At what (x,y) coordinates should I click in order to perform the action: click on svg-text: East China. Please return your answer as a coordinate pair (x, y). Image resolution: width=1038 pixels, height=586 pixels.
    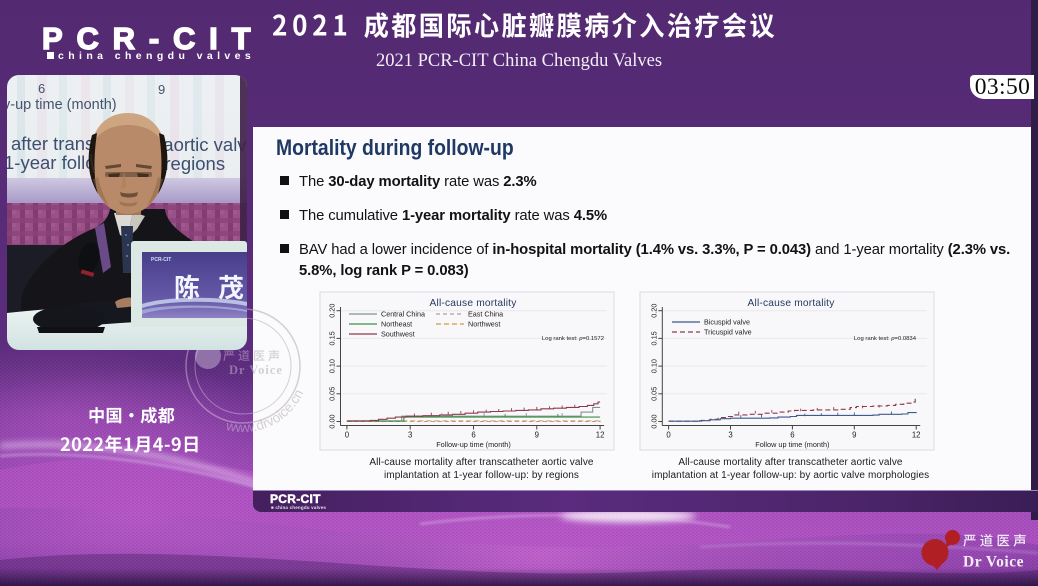
    Looking at the image, I should click on (485, 314).